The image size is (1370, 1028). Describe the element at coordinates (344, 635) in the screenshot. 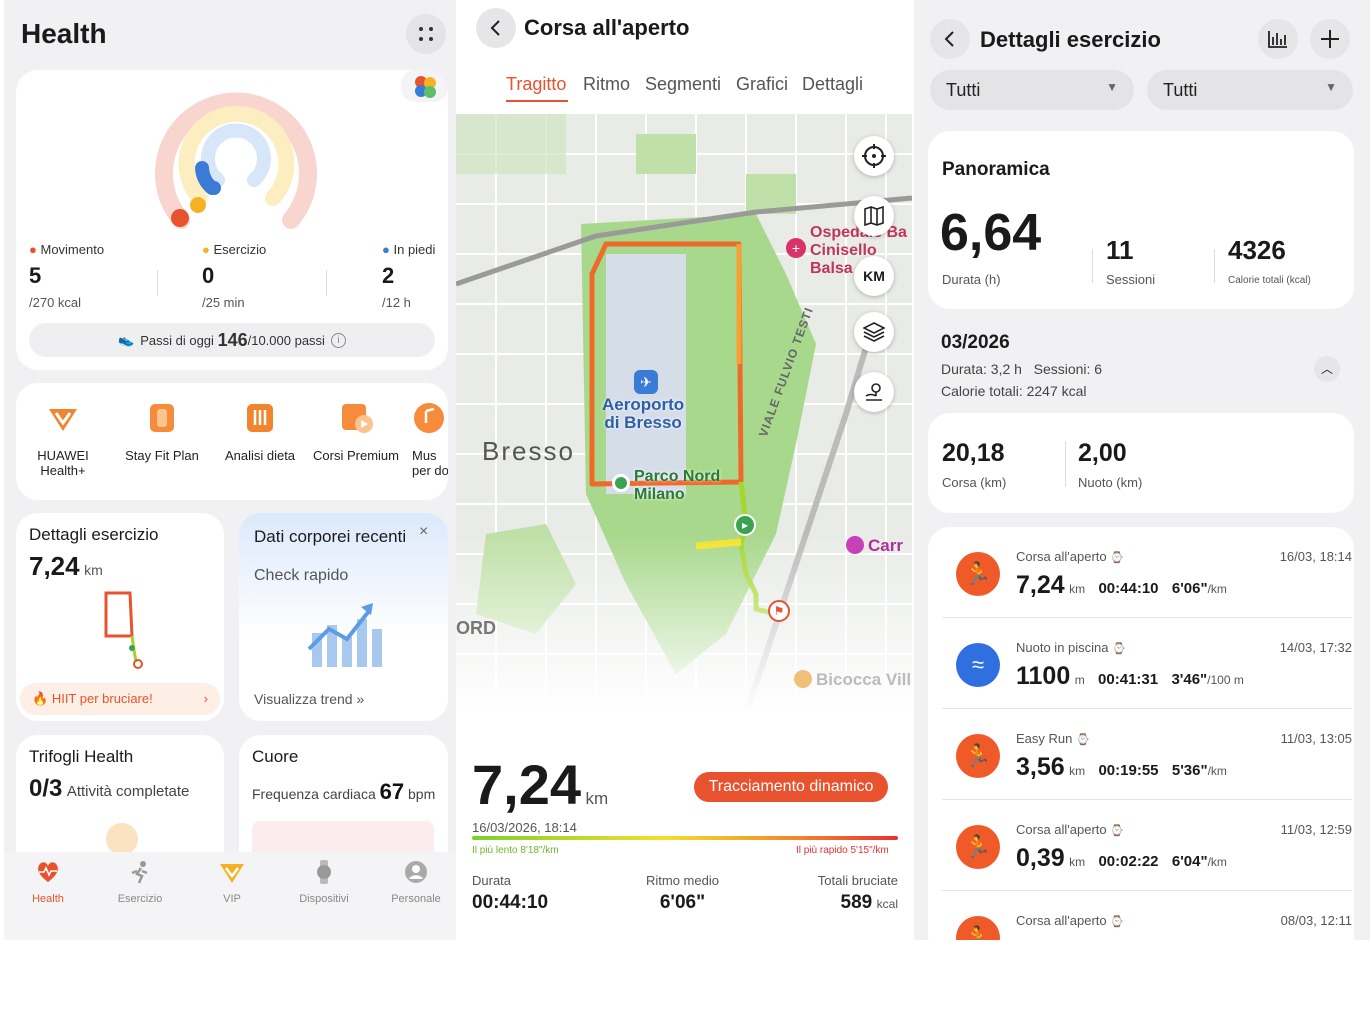

I see `trend-chart-icon` at that location.